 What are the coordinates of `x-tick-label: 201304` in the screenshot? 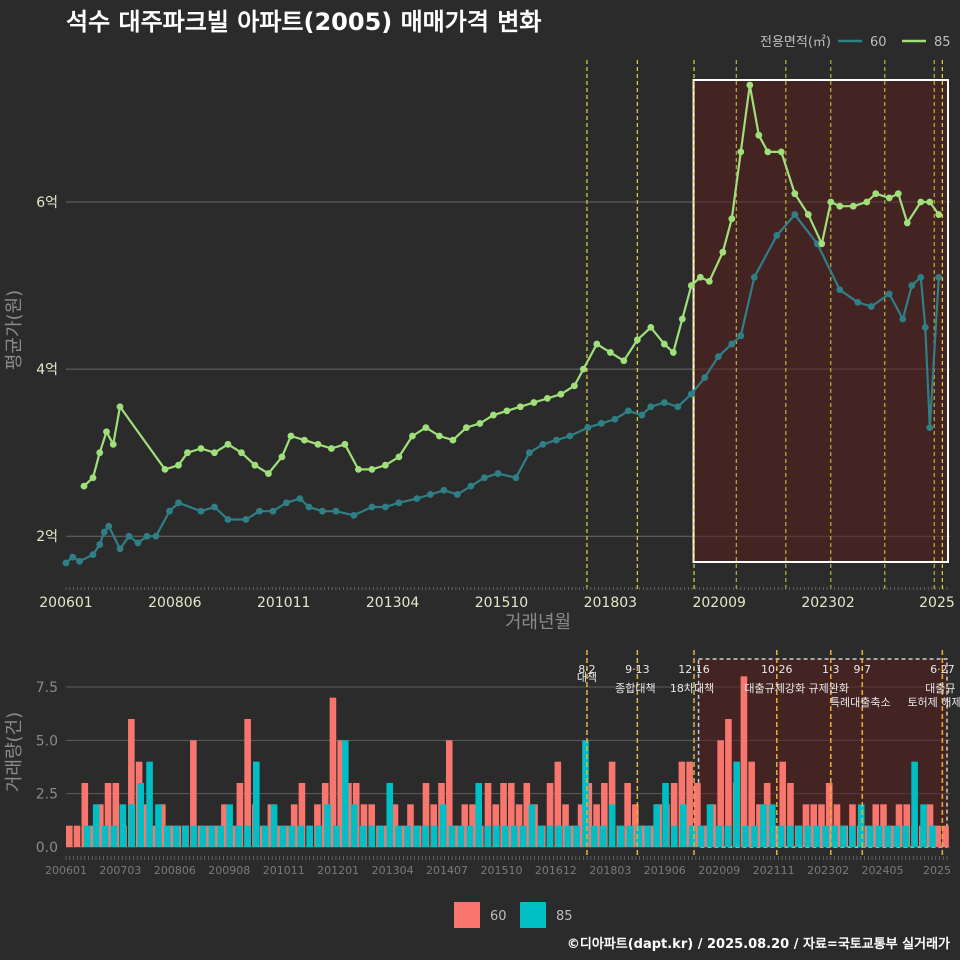 It's located at (393, 603).